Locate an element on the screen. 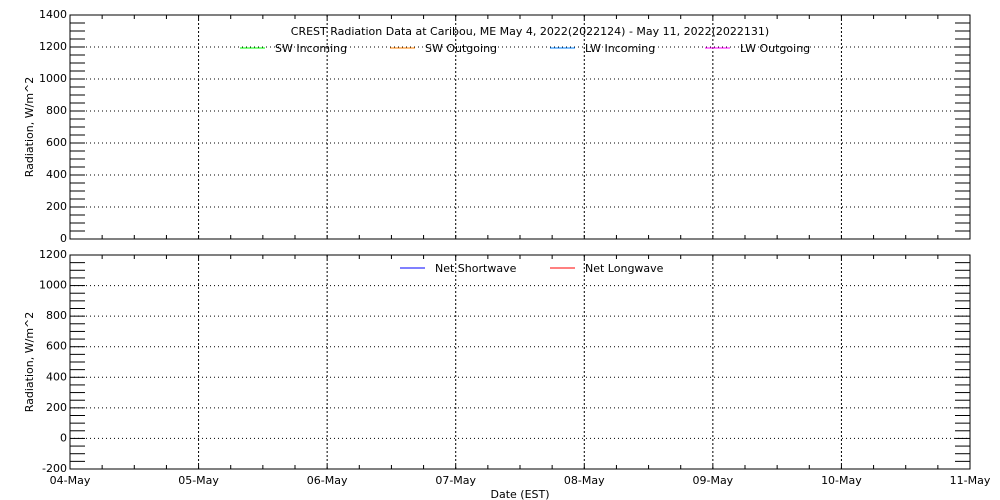  x-tick-label: 04-May is located at coordinates (70, 480).